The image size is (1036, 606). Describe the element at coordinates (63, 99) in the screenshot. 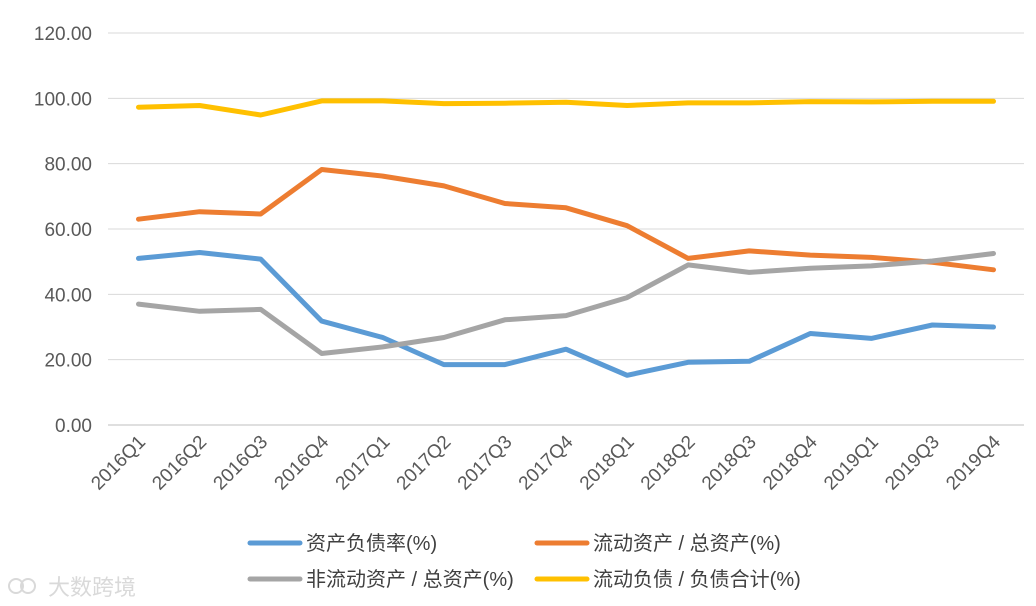

I see `y-tick-label: 100.00` at that location.